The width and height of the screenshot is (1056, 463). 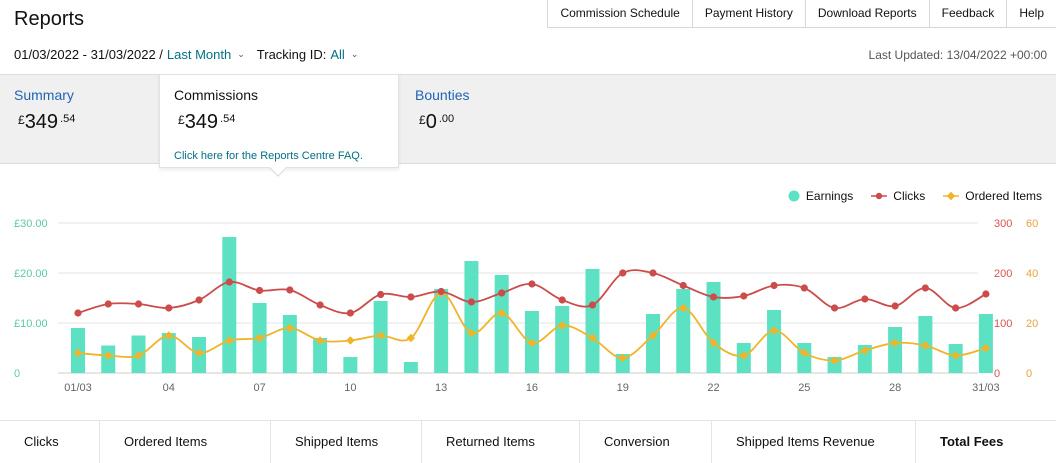 What do you see at coordinates (346, 442) in the screenshot?
I see `tab-shipped-items: Shipped Items` at bounding box center [346, 442].